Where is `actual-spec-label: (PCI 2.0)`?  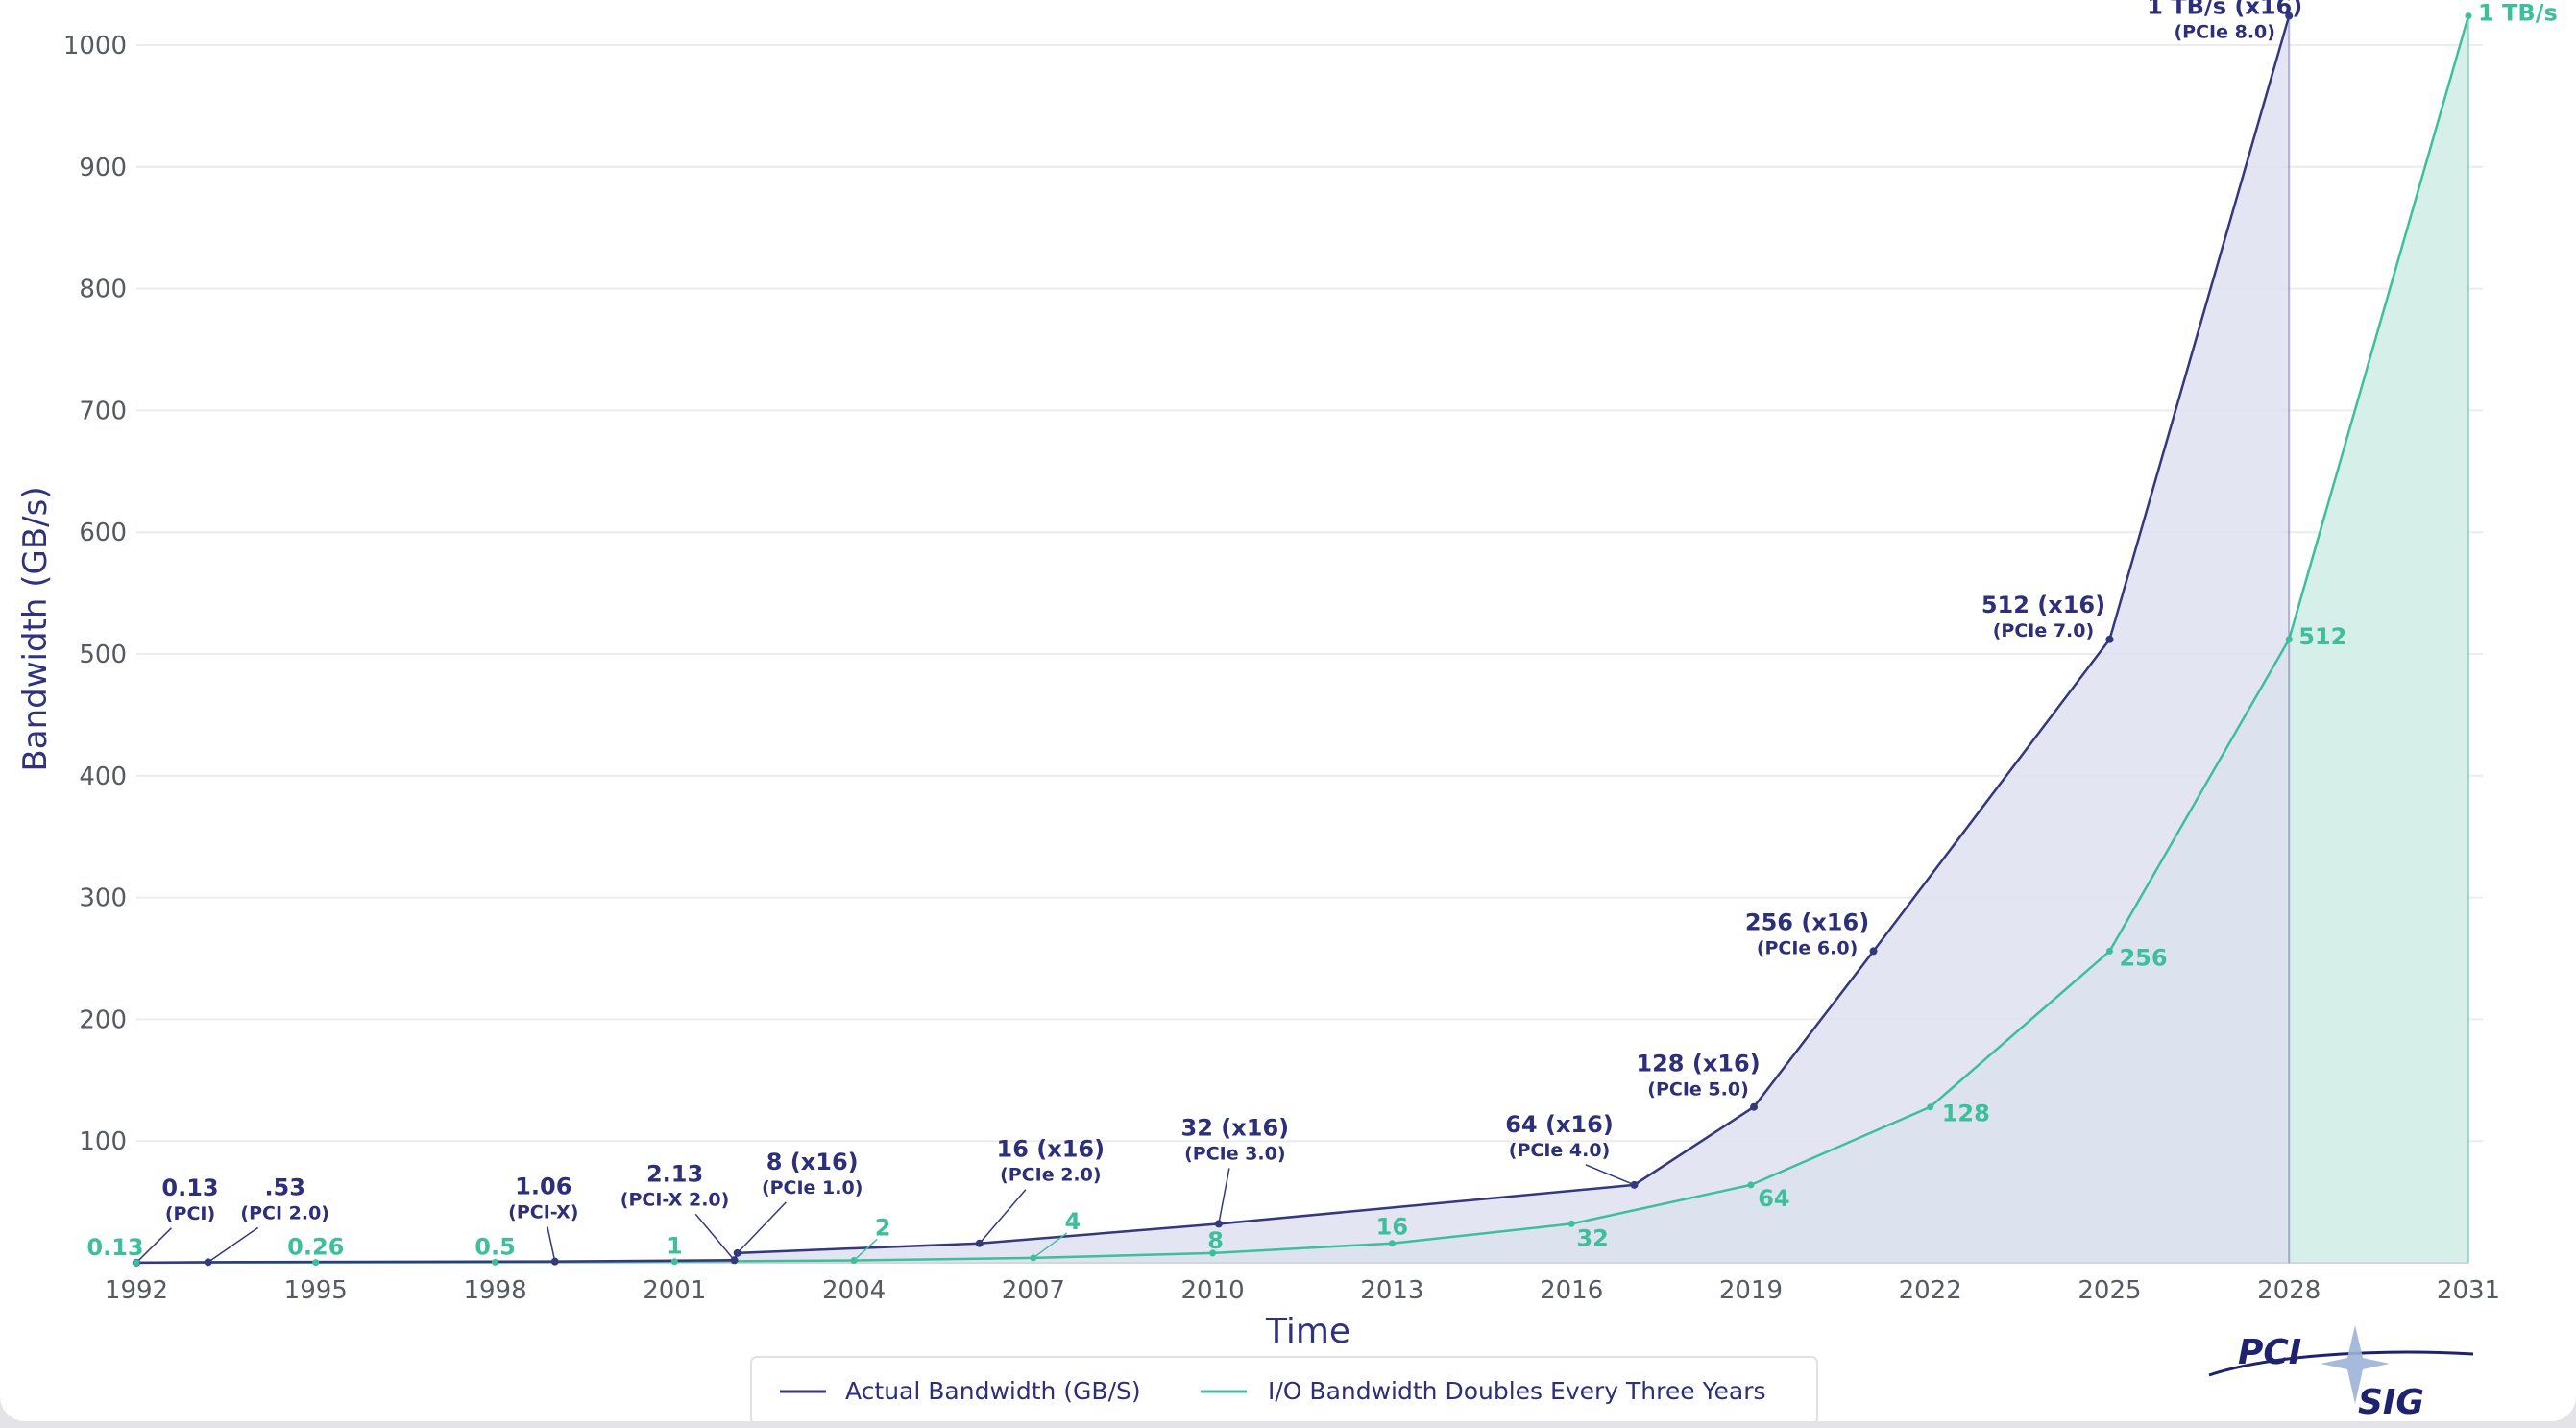
actual-spec-label: (PCI 2.0) is located at coordinates (284, 1213).